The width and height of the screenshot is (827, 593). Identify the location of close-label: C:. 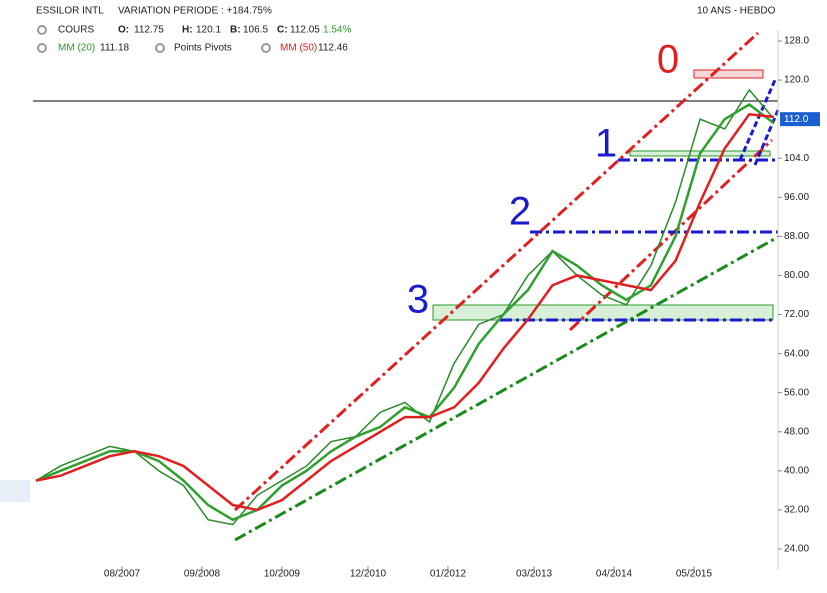
(282, 30).